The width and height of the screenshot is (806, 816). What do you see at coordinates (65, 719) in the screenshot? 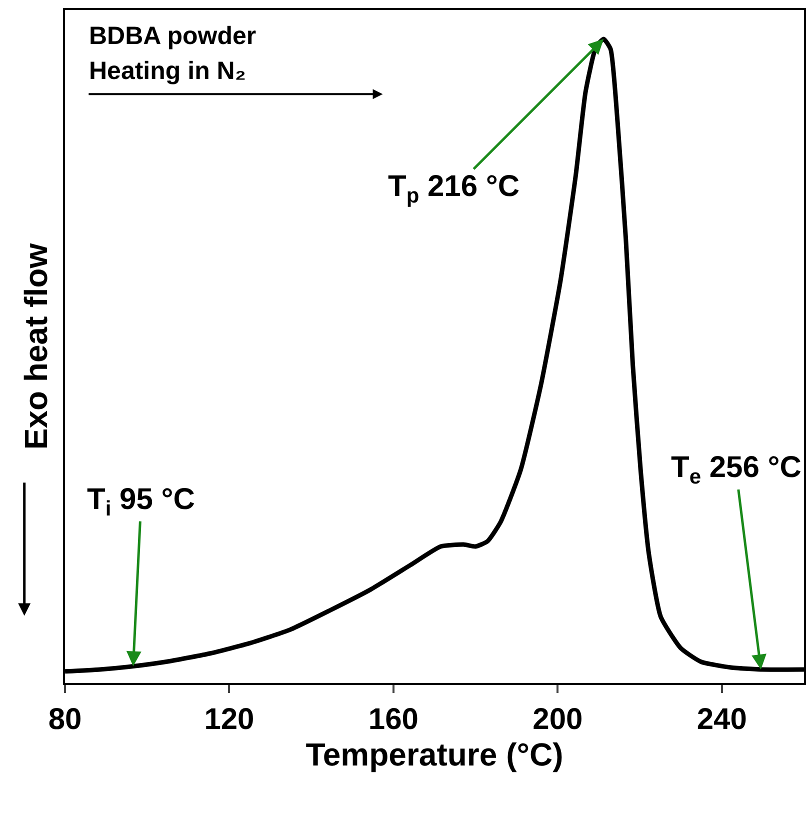
I see `x-tick-label: 80` at bounding box center [65, 719].